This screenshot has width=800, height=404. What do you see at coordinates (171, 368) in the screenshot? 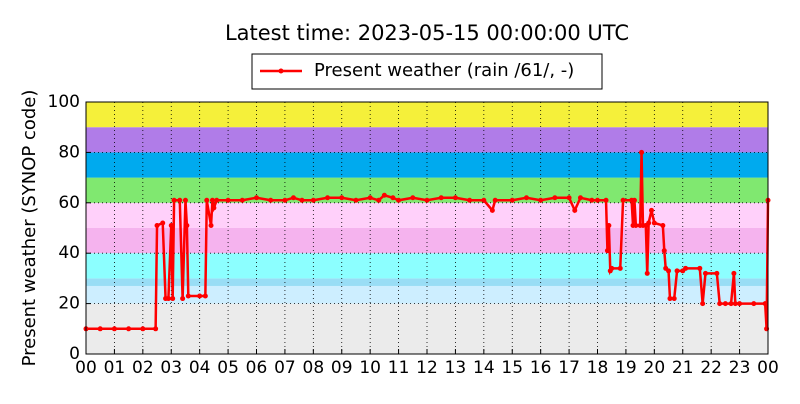
I see `x-tick-label: 03` at bounding box center [171, 368].